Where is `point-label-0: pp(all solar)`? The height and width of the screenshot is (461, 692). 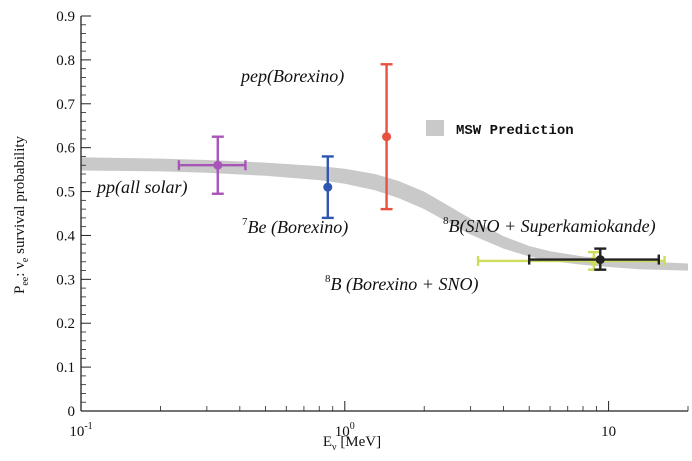
point-label-0: pp(all solar) is located at coordinates (141, 187).